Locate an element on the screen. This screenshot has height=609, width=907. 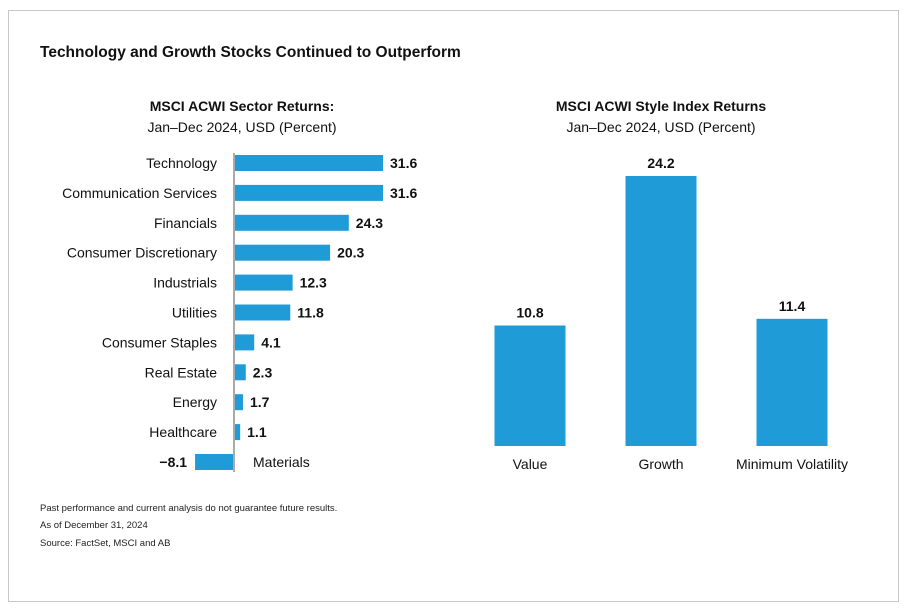
value-label-communication-services: 31.6 is located at coordinates (403, 193).